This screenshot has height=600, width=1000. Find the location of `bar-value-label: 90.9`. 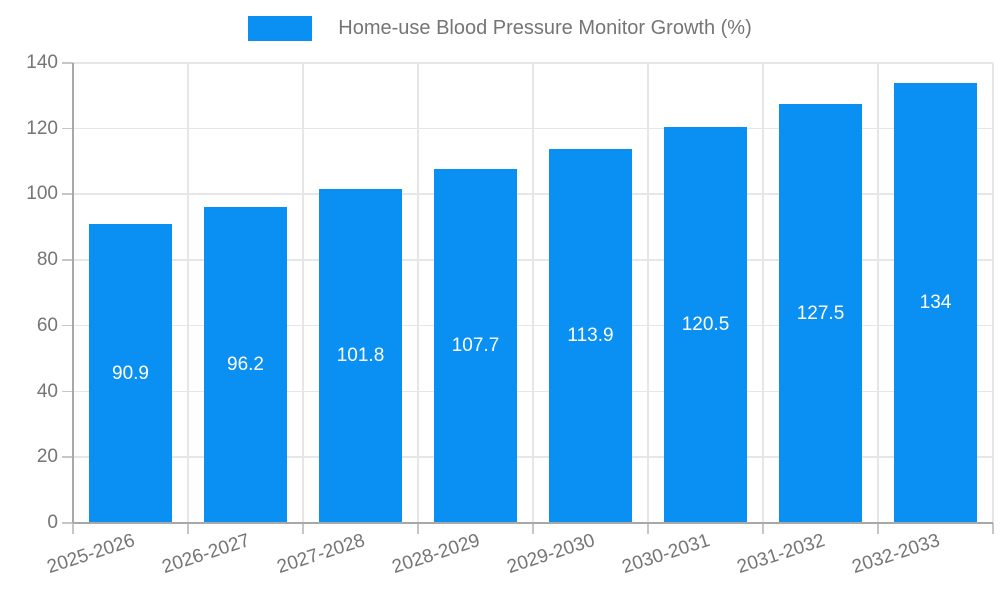

bar-value-label: 90.9 is located at coordinates (130, 373).